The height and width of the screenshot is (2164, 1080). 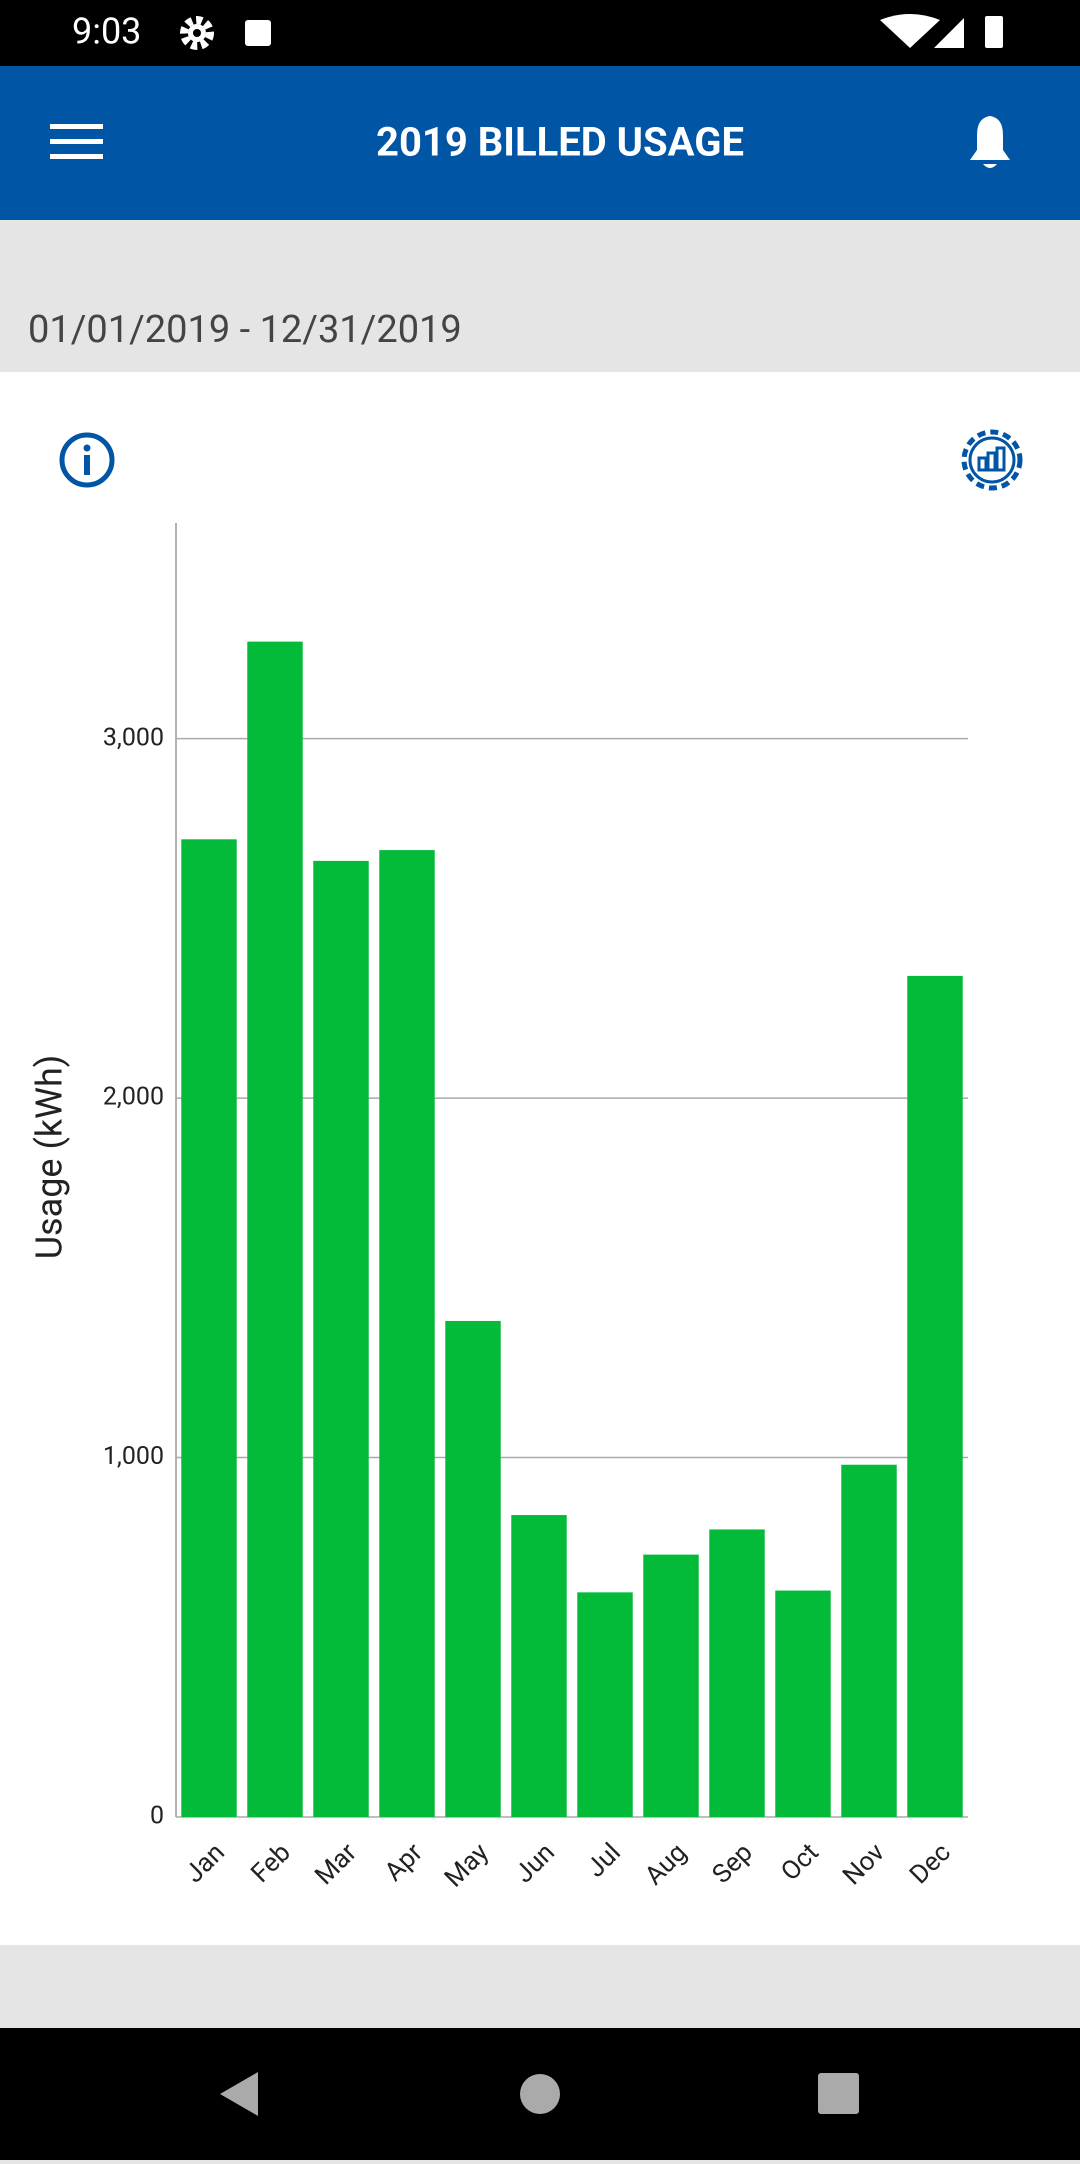 What do you see at coordinates (87, 460) in the screenshot?
I see `info-button` at bounding box center [87, 460].